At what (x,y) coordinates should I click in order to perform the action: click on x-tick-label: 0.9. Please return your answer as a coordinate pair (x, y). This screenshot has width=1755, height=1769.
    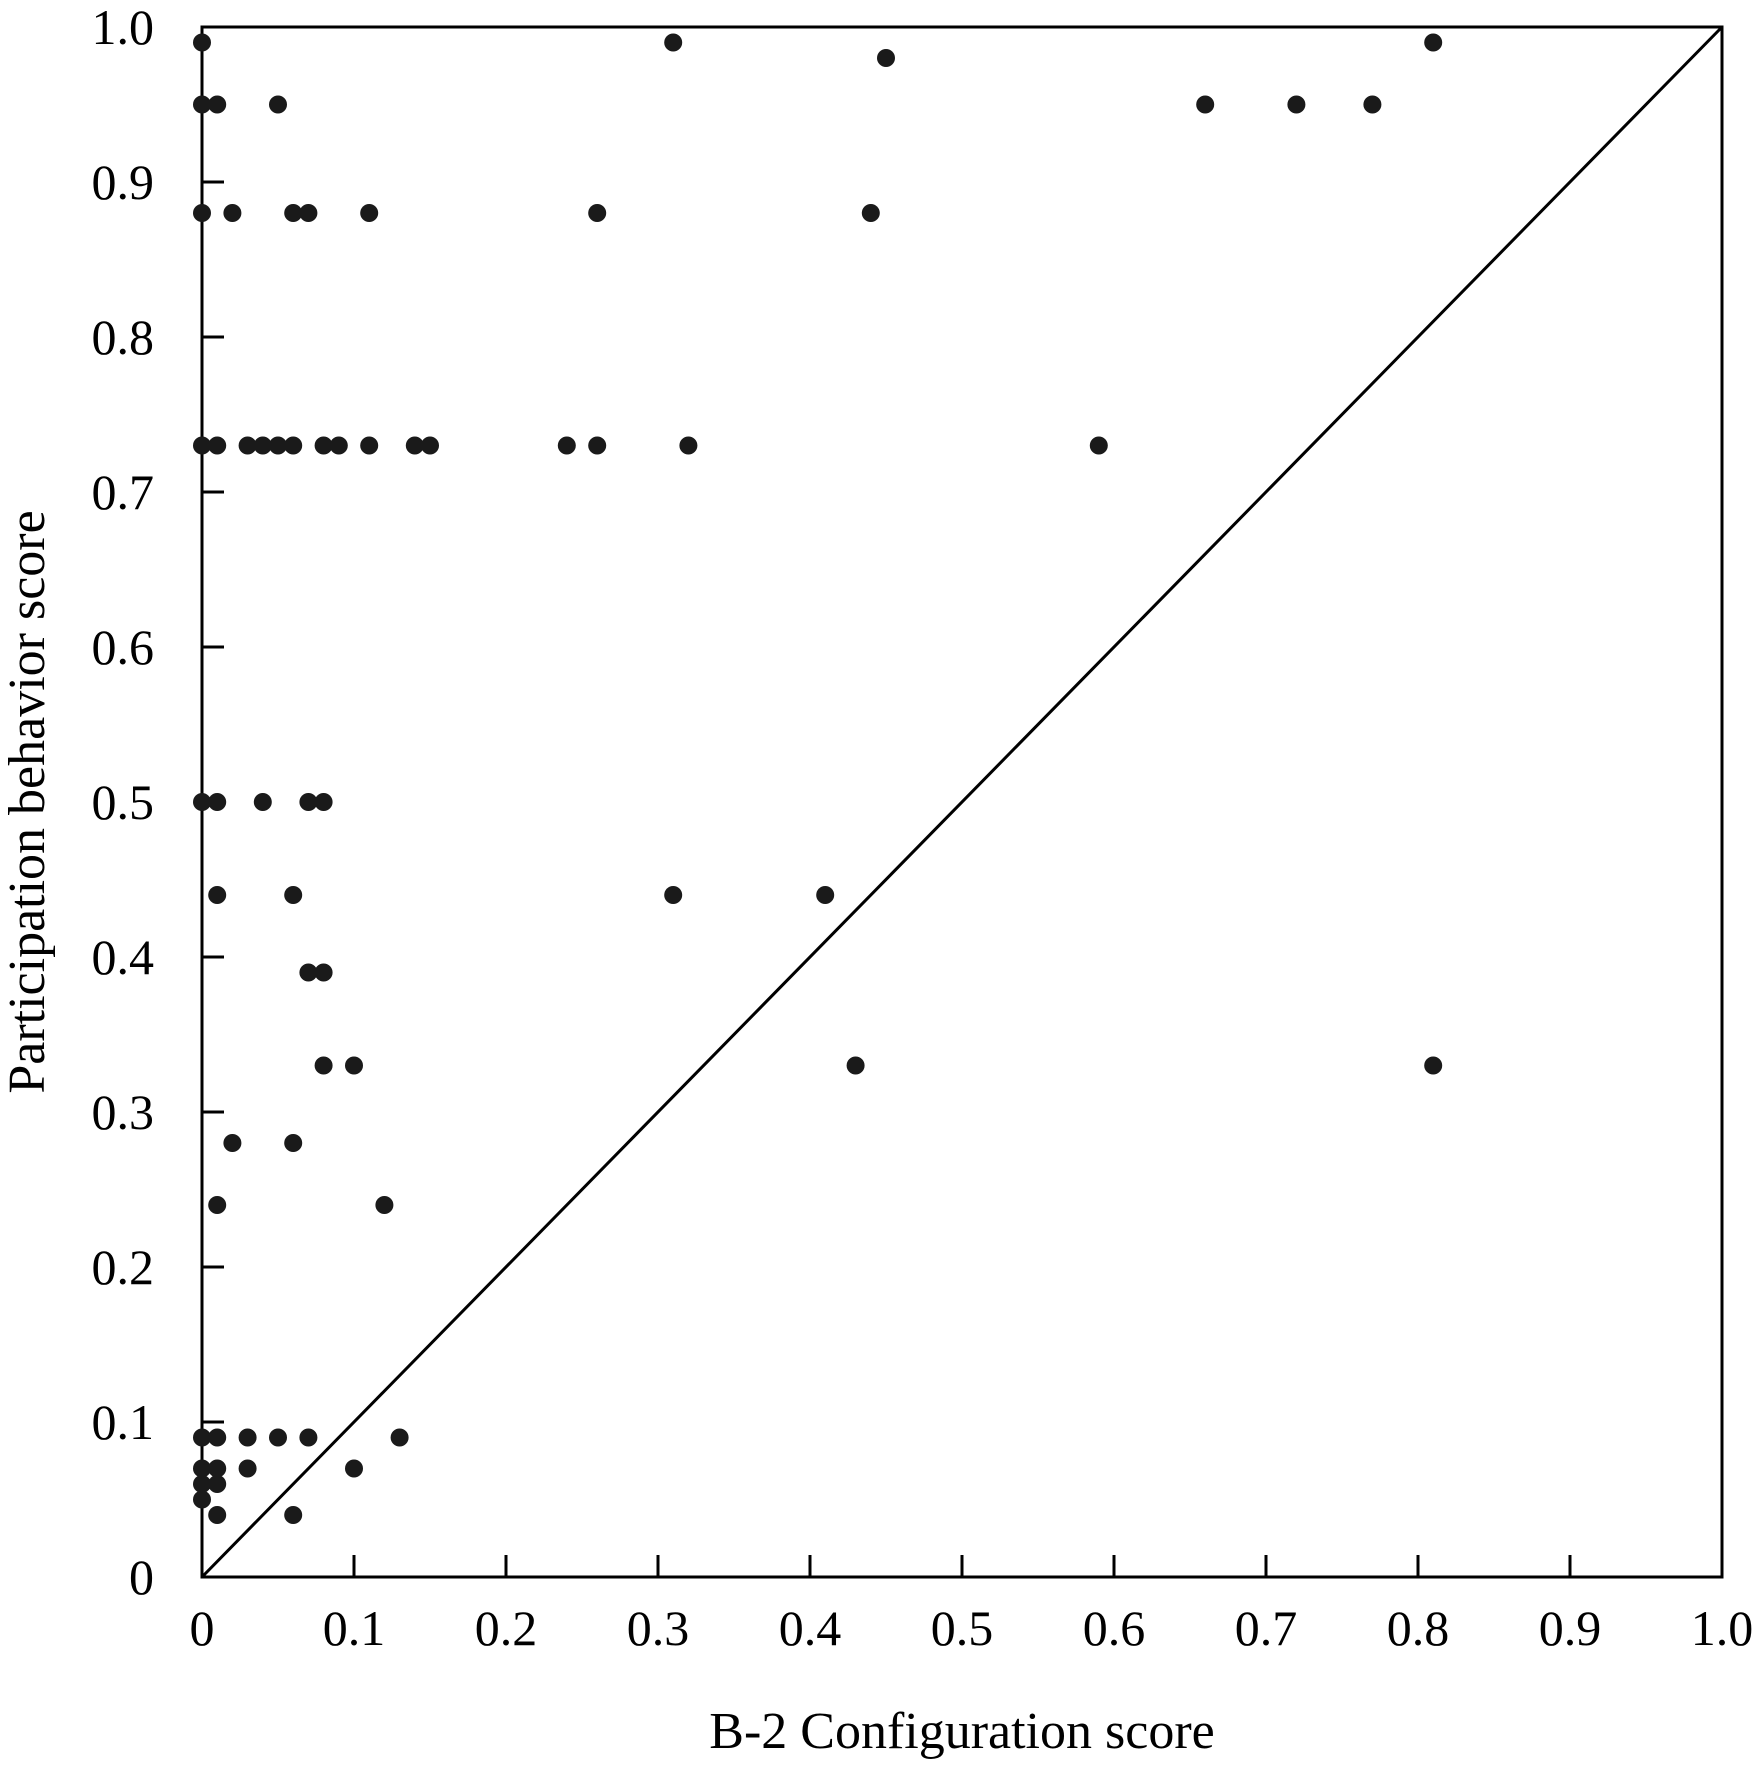
    Looking at the image, I should click on (1570, 1628).